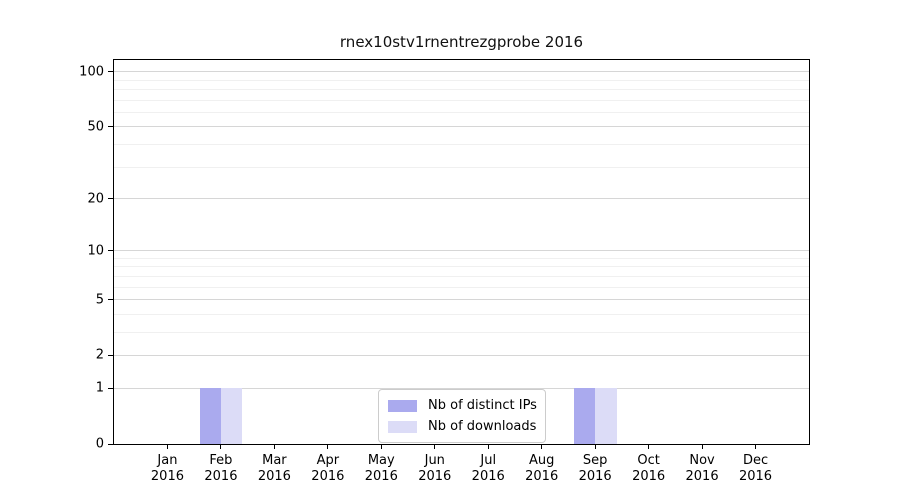  I want to click on chart-title: rnex10stv1rnentrezgprobe 2016, so click(461, 42).